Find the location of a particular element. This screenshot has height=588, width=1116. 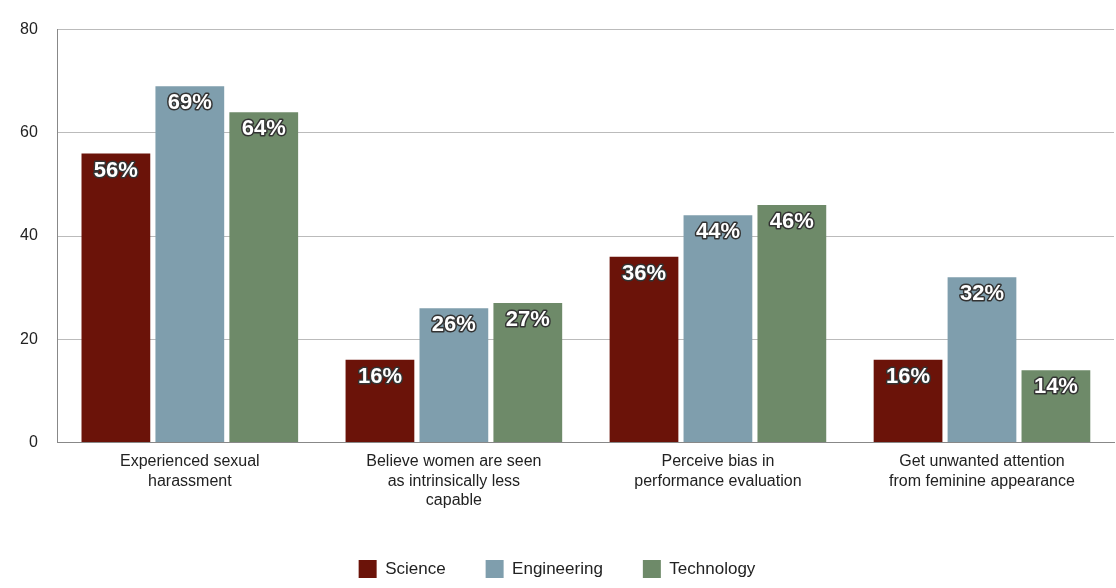

y-tick-label: 20 is located at coordinates (29, 338).